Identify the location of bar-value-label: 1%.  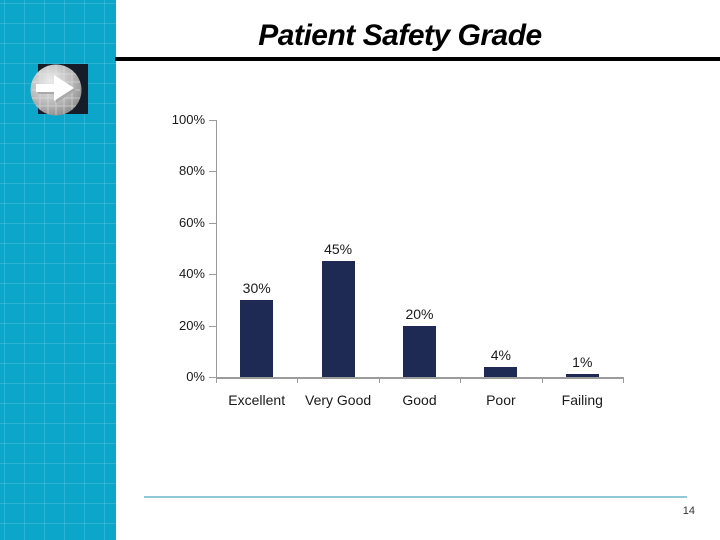
(582, 362).